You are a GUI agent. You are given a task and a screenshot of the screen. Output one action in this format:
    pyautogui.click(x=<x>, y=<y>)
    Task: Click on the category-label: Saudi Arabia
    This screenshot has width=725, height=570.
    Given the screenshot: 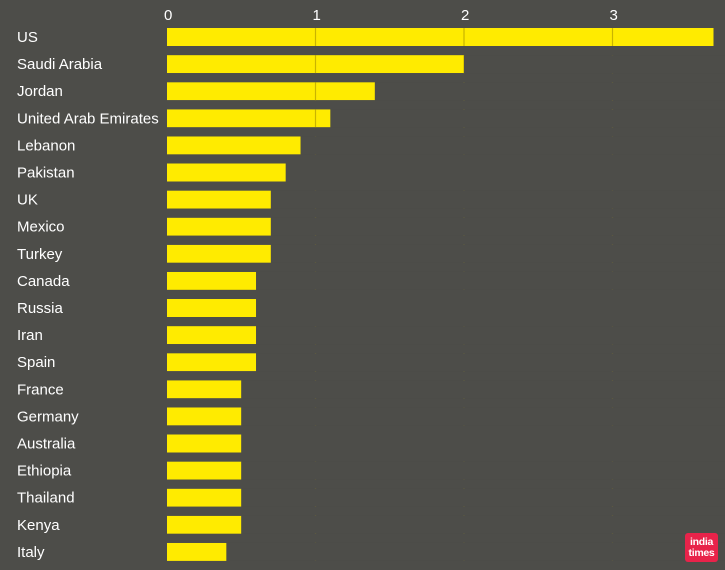 What is the action you would take?
    pyautogui.click(x=60, y=64)
    